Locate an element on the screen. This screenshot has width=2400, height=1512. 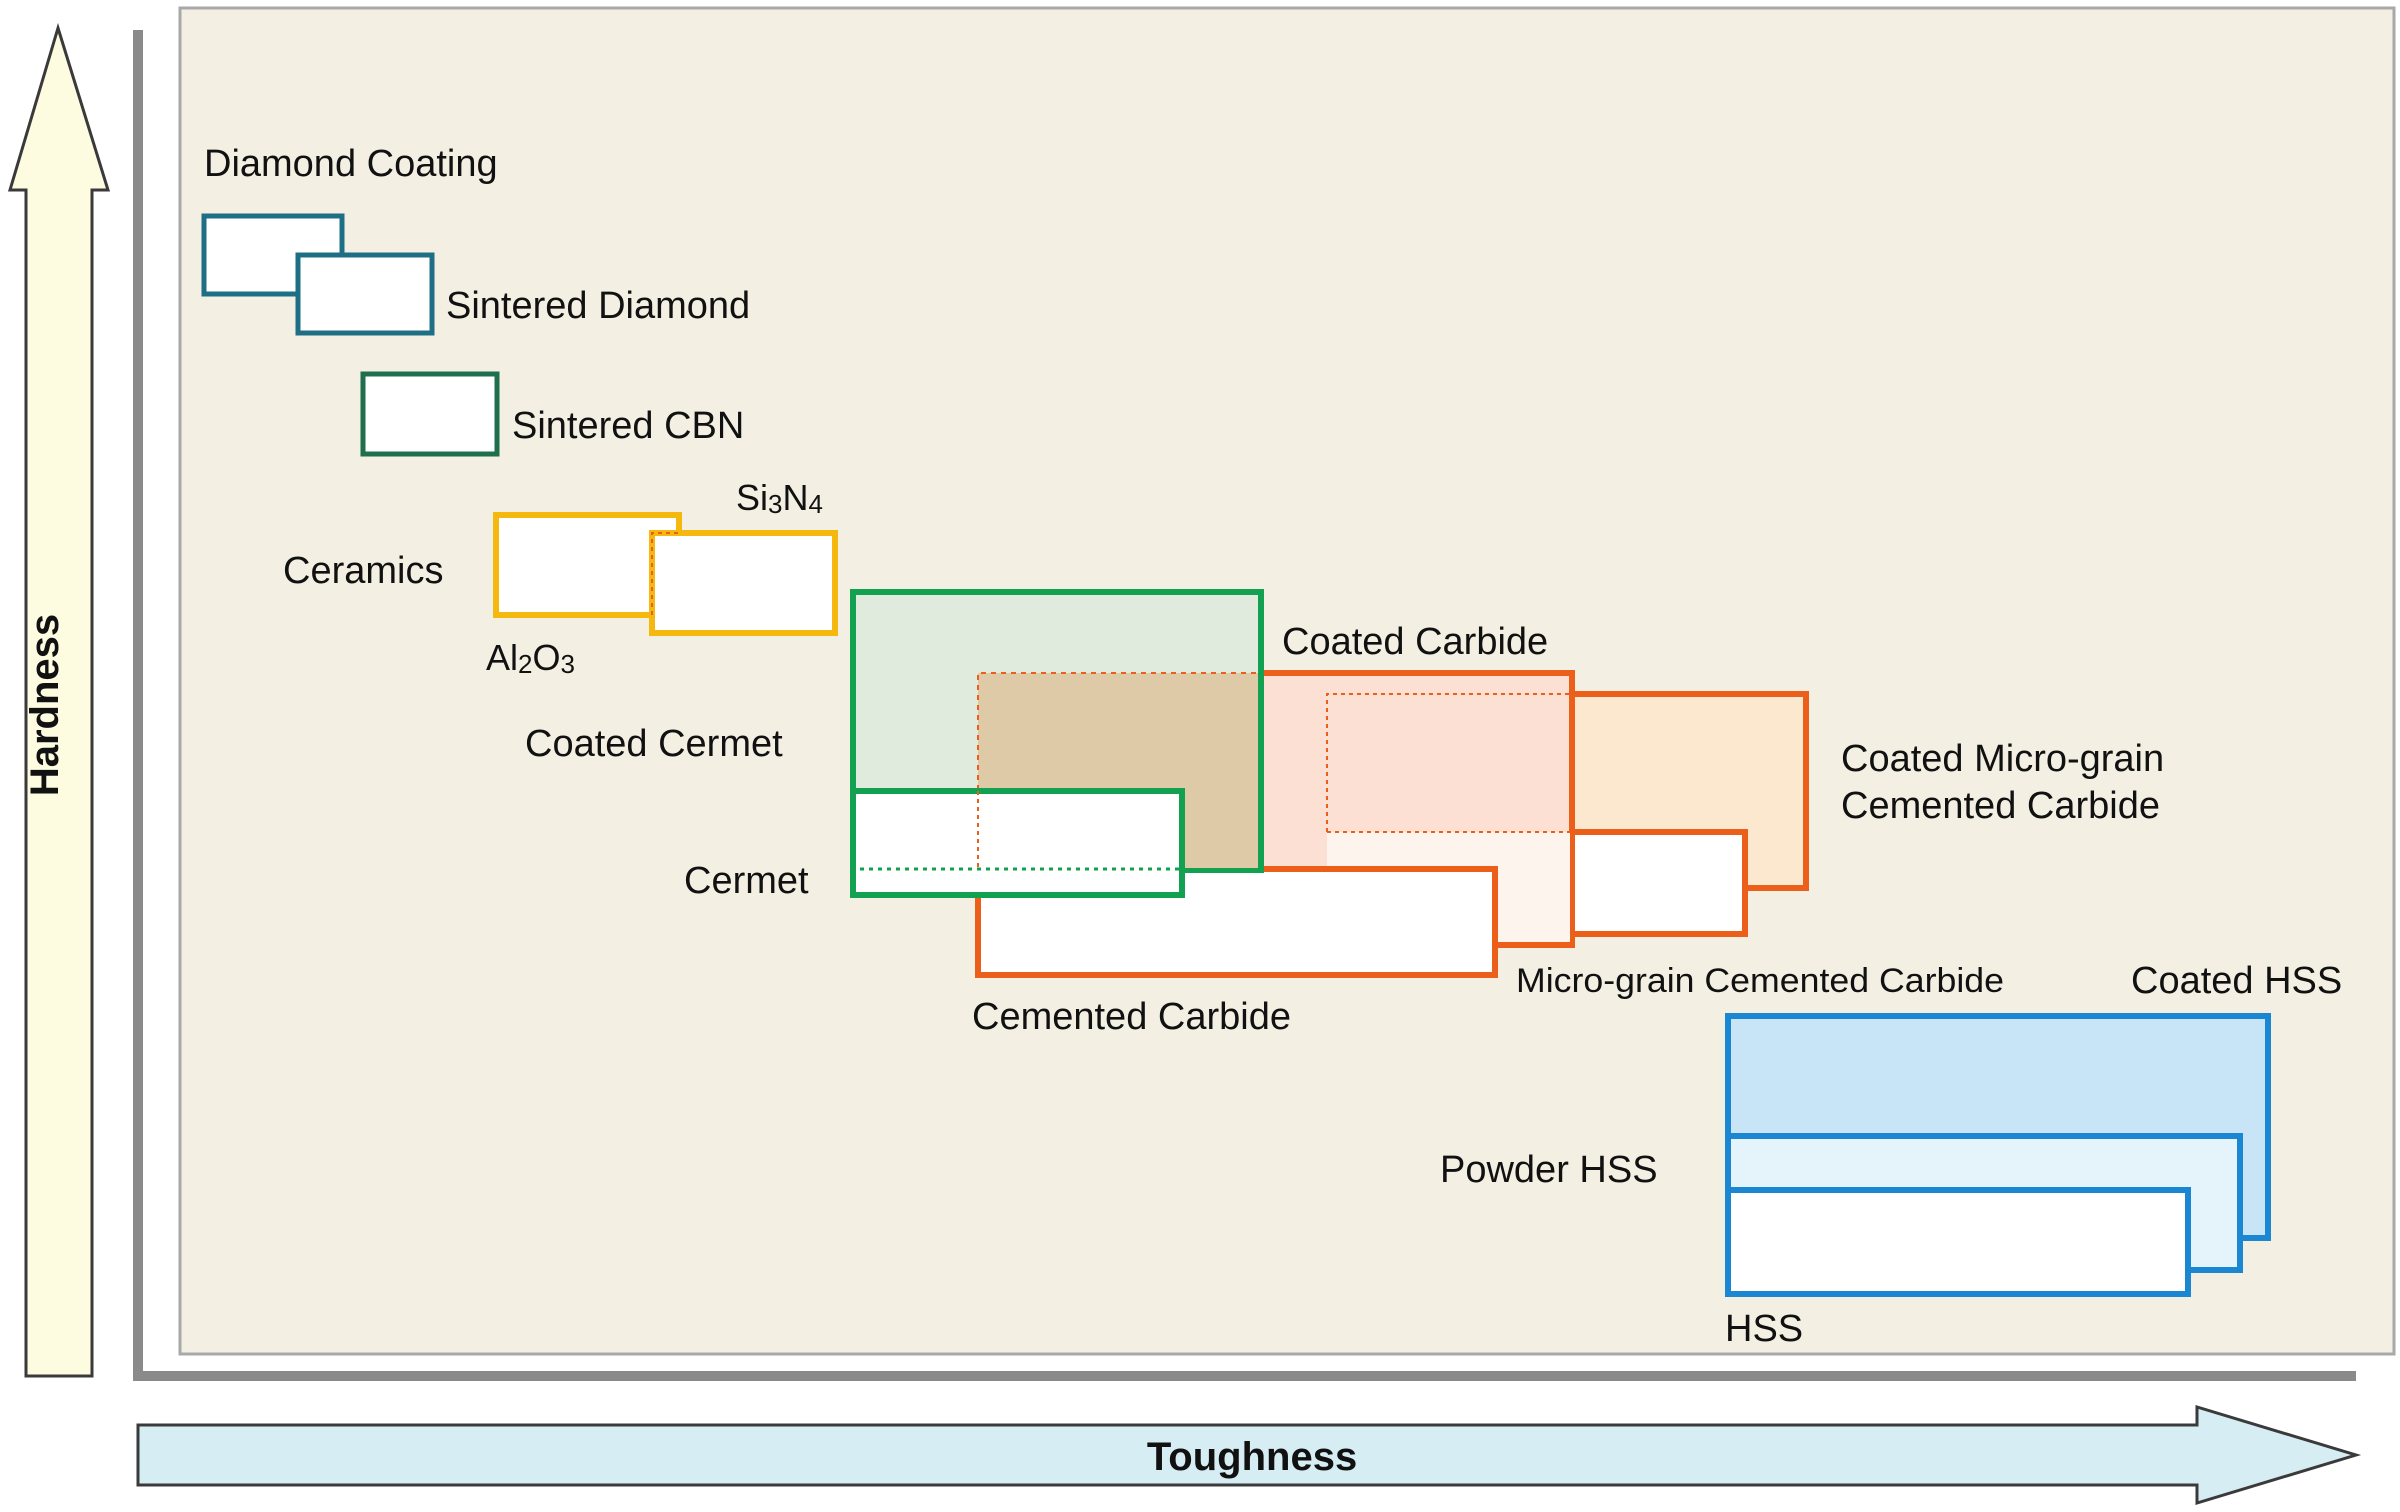
powder-hss-label: Powder HSS is located at coordinates (1549, 1170).